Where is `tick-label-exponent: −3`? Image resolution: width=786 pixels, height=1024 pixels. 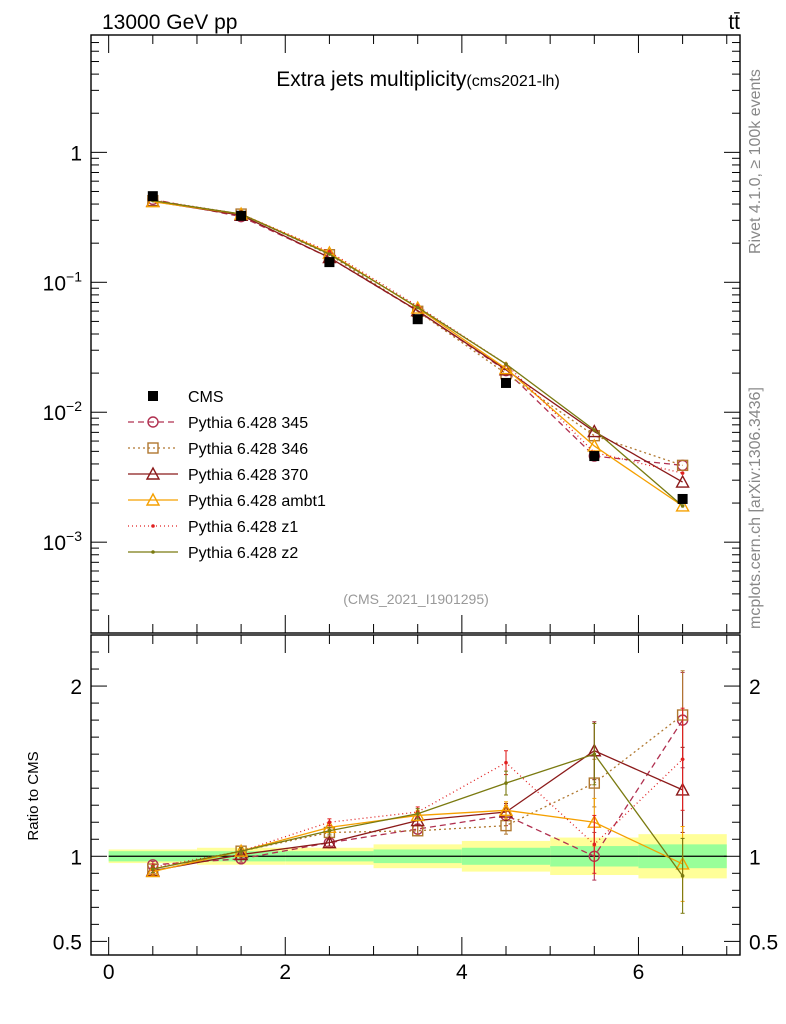 tick-label-exponent: −3 is located at coordinates (74, 536).